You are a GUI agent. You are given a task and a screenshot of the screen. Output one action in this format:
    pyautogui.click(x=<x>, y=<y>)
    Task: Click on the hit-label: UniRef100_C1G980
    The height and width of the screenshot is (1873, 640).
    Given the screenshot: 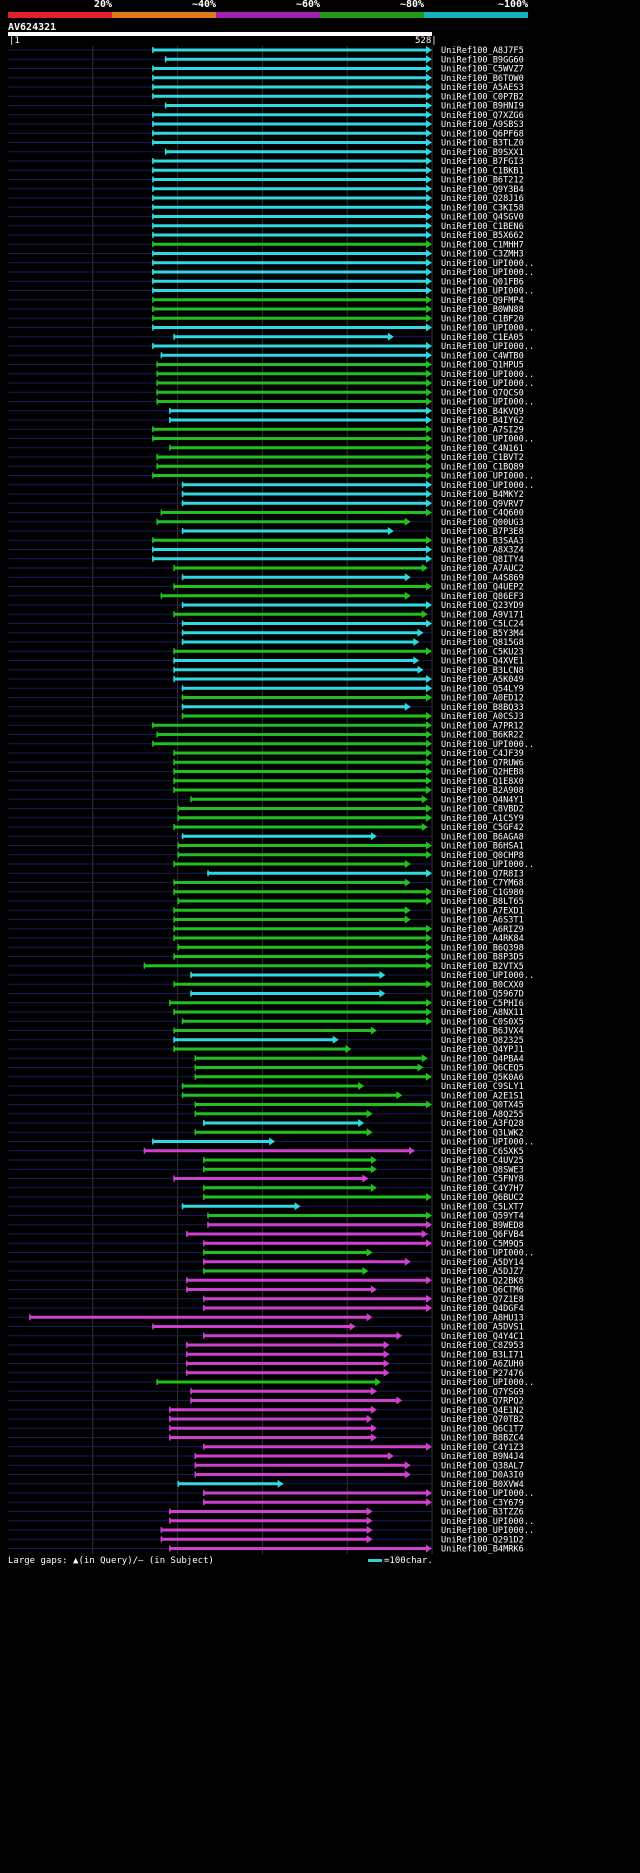 What is the action you would take?
    pyautogui.click(x=482, y=893)
    